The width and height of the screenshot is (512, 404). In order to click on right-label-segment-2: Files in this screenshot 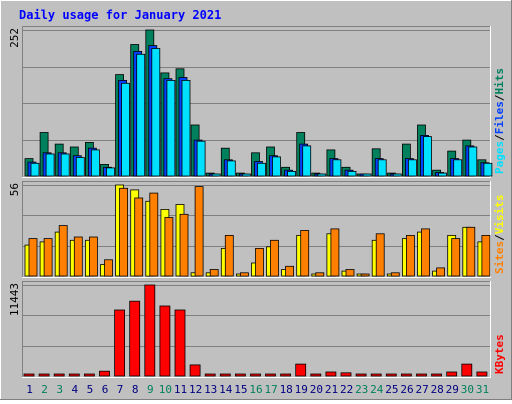, I will do `click(499, 117)`.